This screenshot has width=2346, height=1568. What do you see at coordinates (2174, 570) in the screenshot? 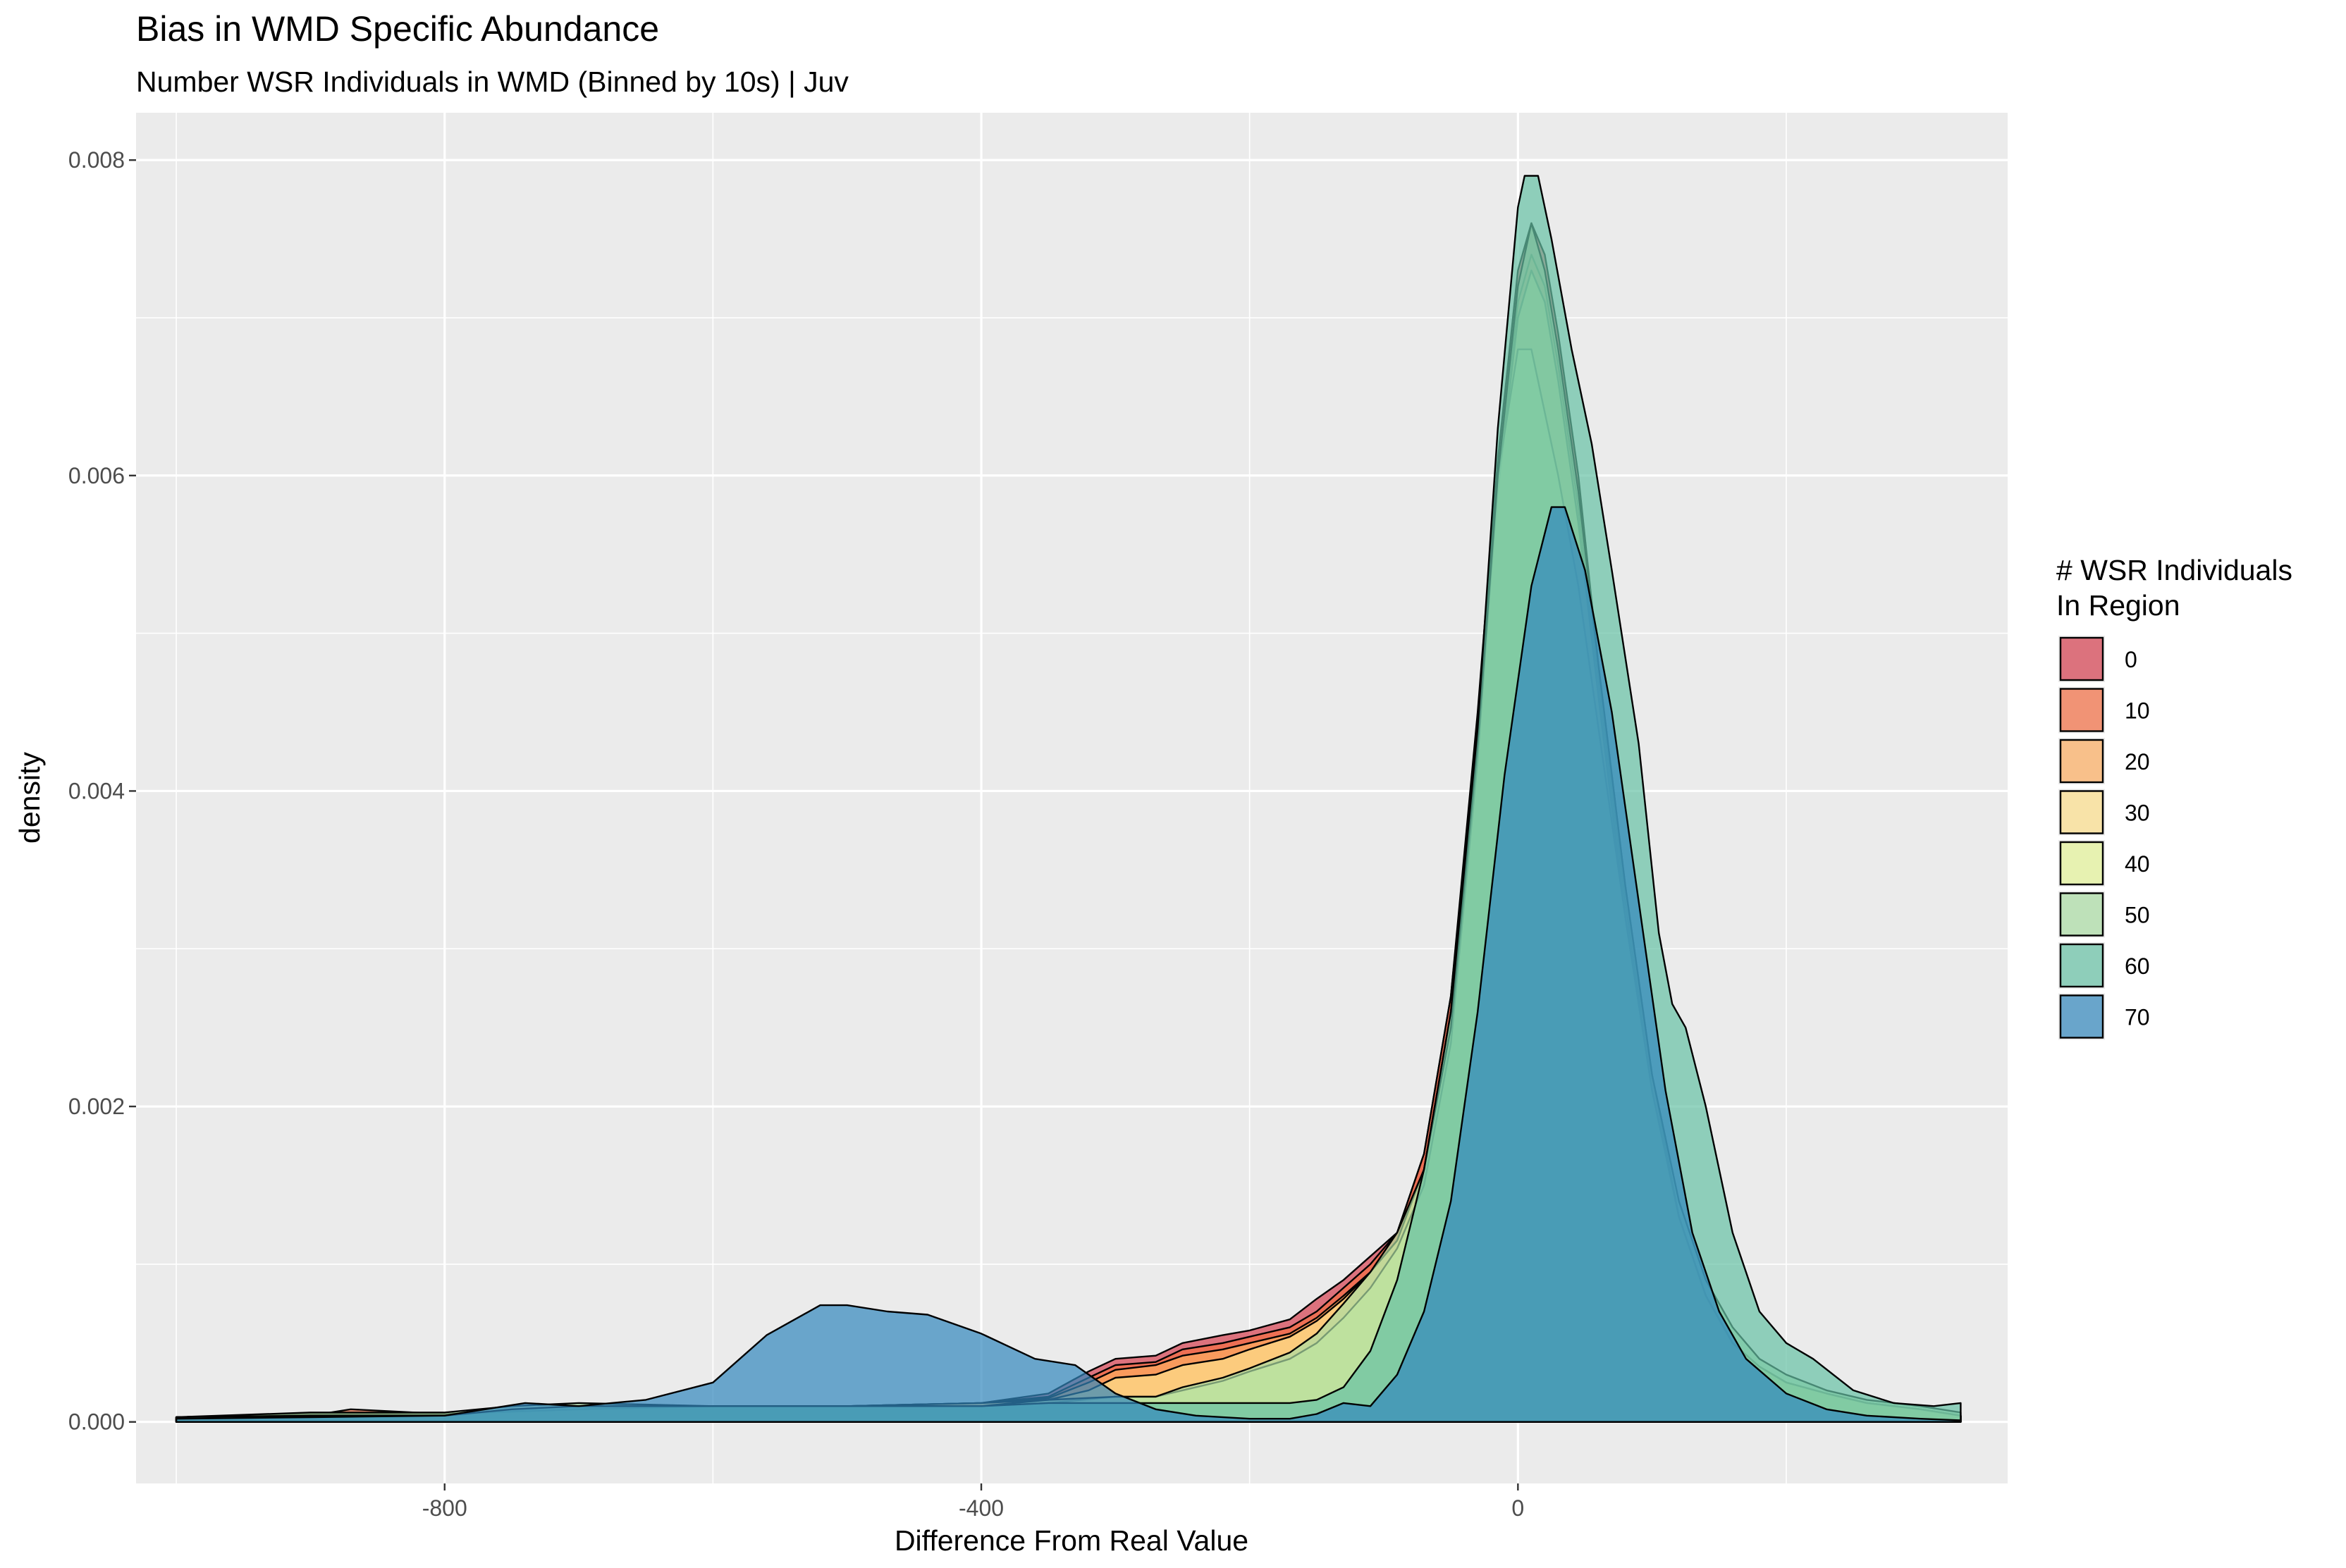
I see `legend-title-line-1: # WSR Individuals` at bounding box center [2174, 570].